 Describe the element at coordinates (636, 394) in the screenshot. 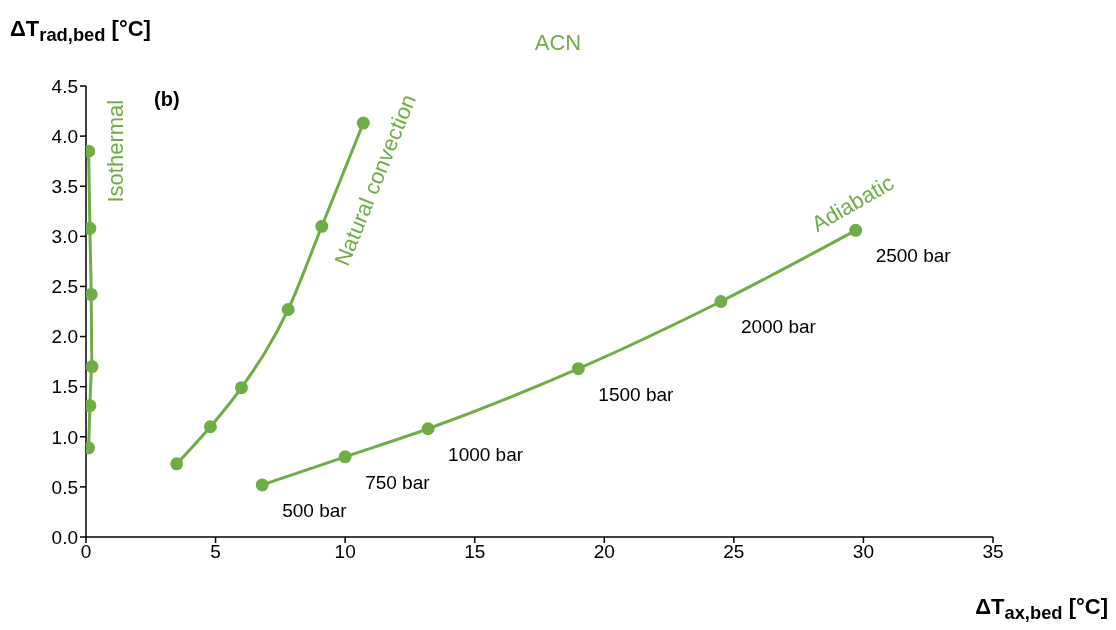

I see `annotation: 1500 bar` at that location.